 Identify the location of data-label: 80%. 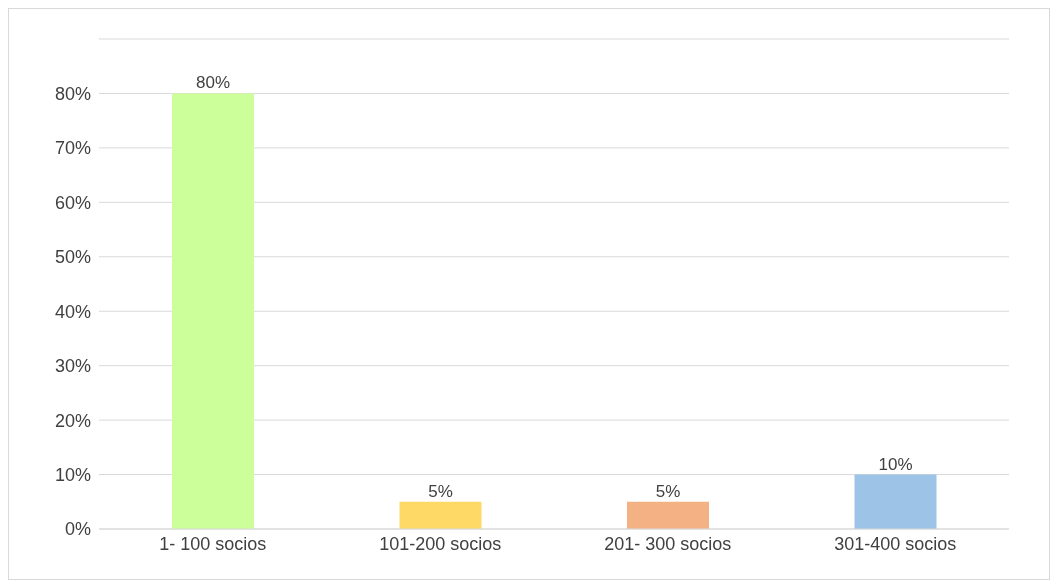
(213, 83).